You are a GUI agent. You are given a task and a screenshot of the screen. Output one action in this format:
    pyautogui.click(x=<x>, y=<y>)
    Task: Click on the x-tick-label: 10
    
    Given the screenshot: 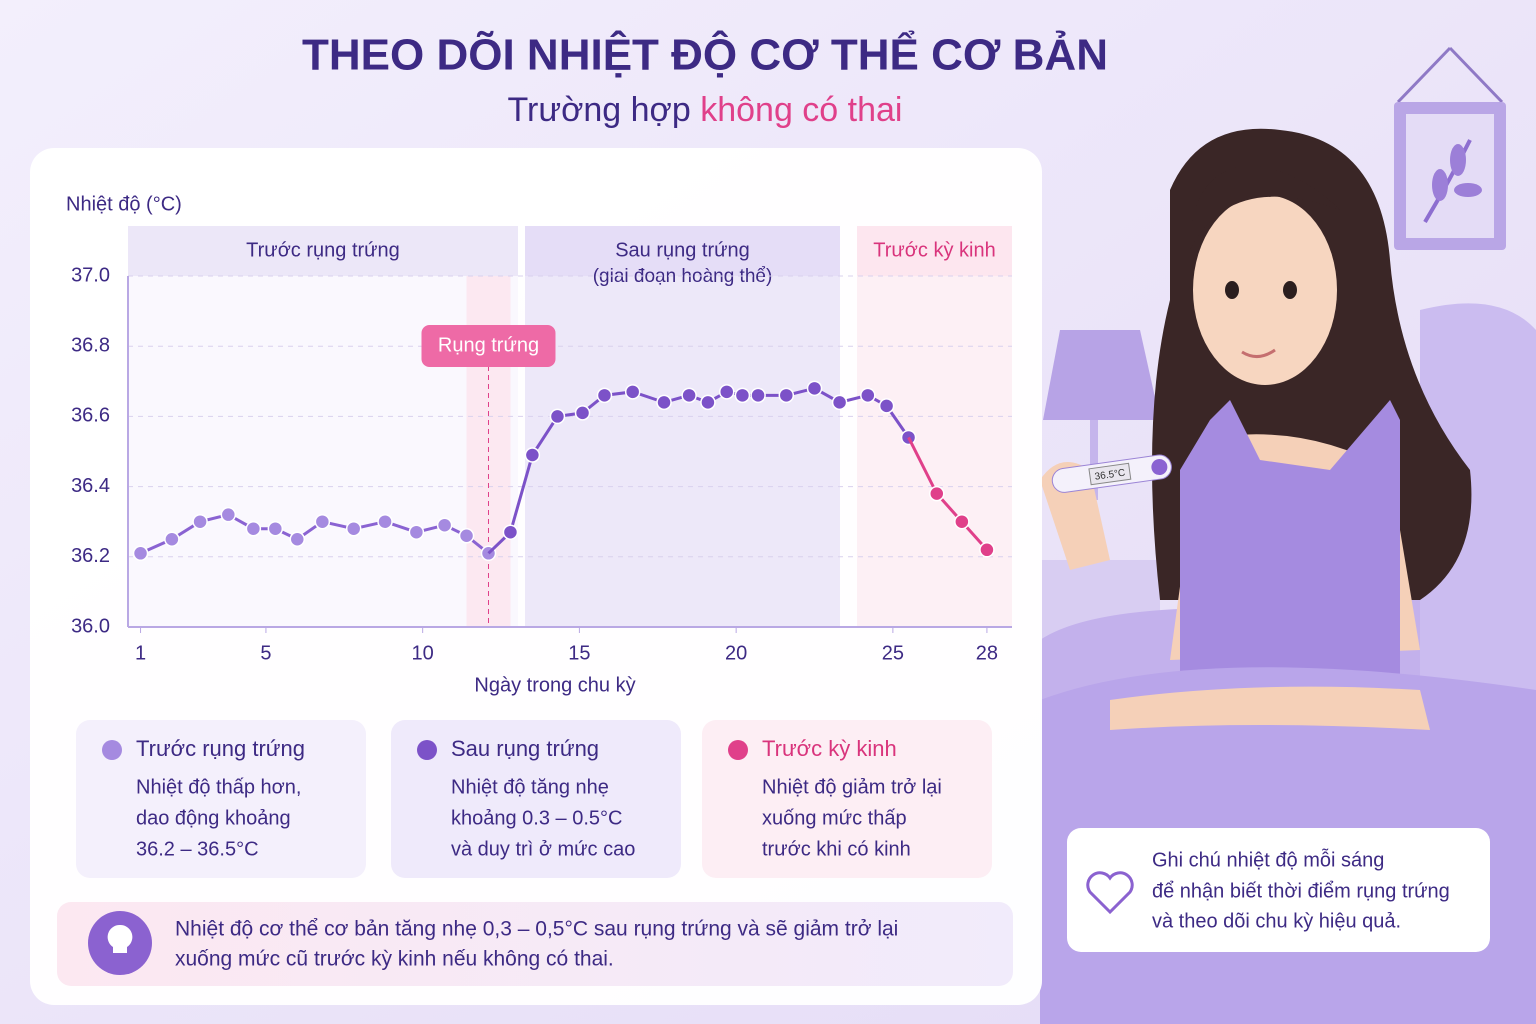 What is the action you would take?
    pyautogui.click(x=423, y=653)
    